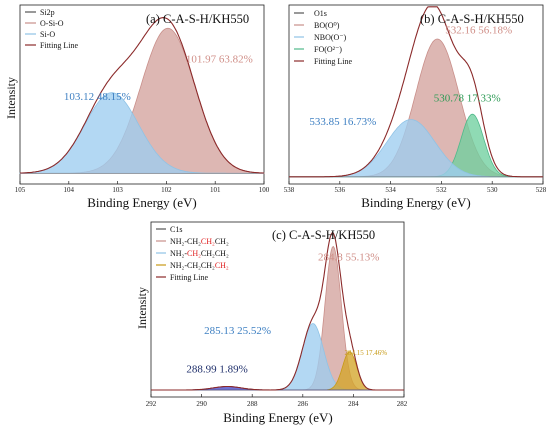 The image size is (550, 431). Describe the element at coordinates (117, 190) in the screenshot. I see `panel-a-xtick: 103` at that location.